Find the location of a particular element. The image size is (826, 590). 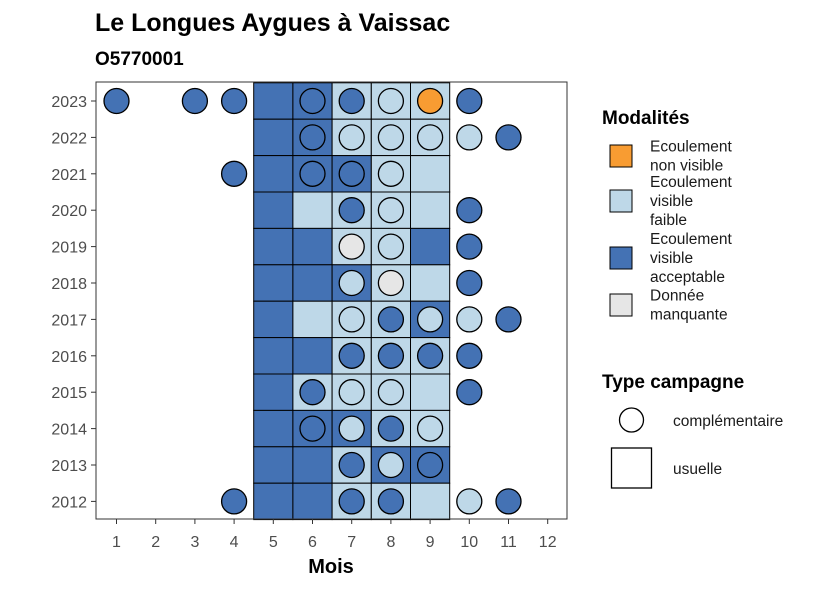

legend-key-complementaire is located at coordinates (631, 420).